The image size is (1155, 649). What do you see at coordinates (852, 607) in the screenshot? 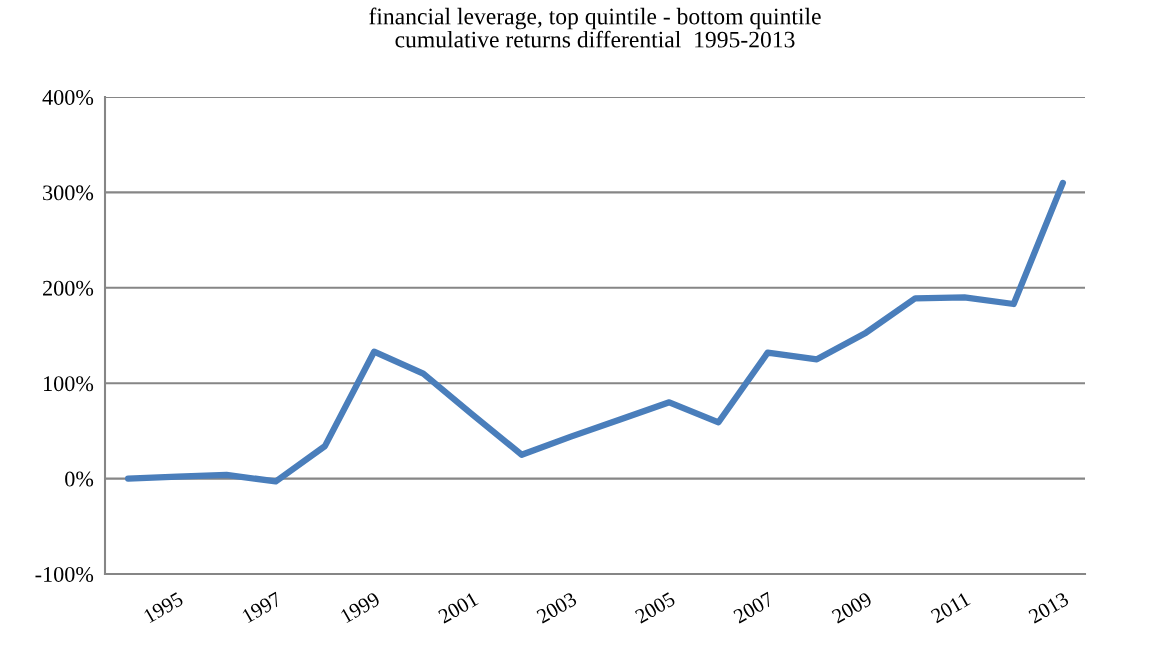
I see `x-tick-label: 2009` at bounding box center [852, 607].